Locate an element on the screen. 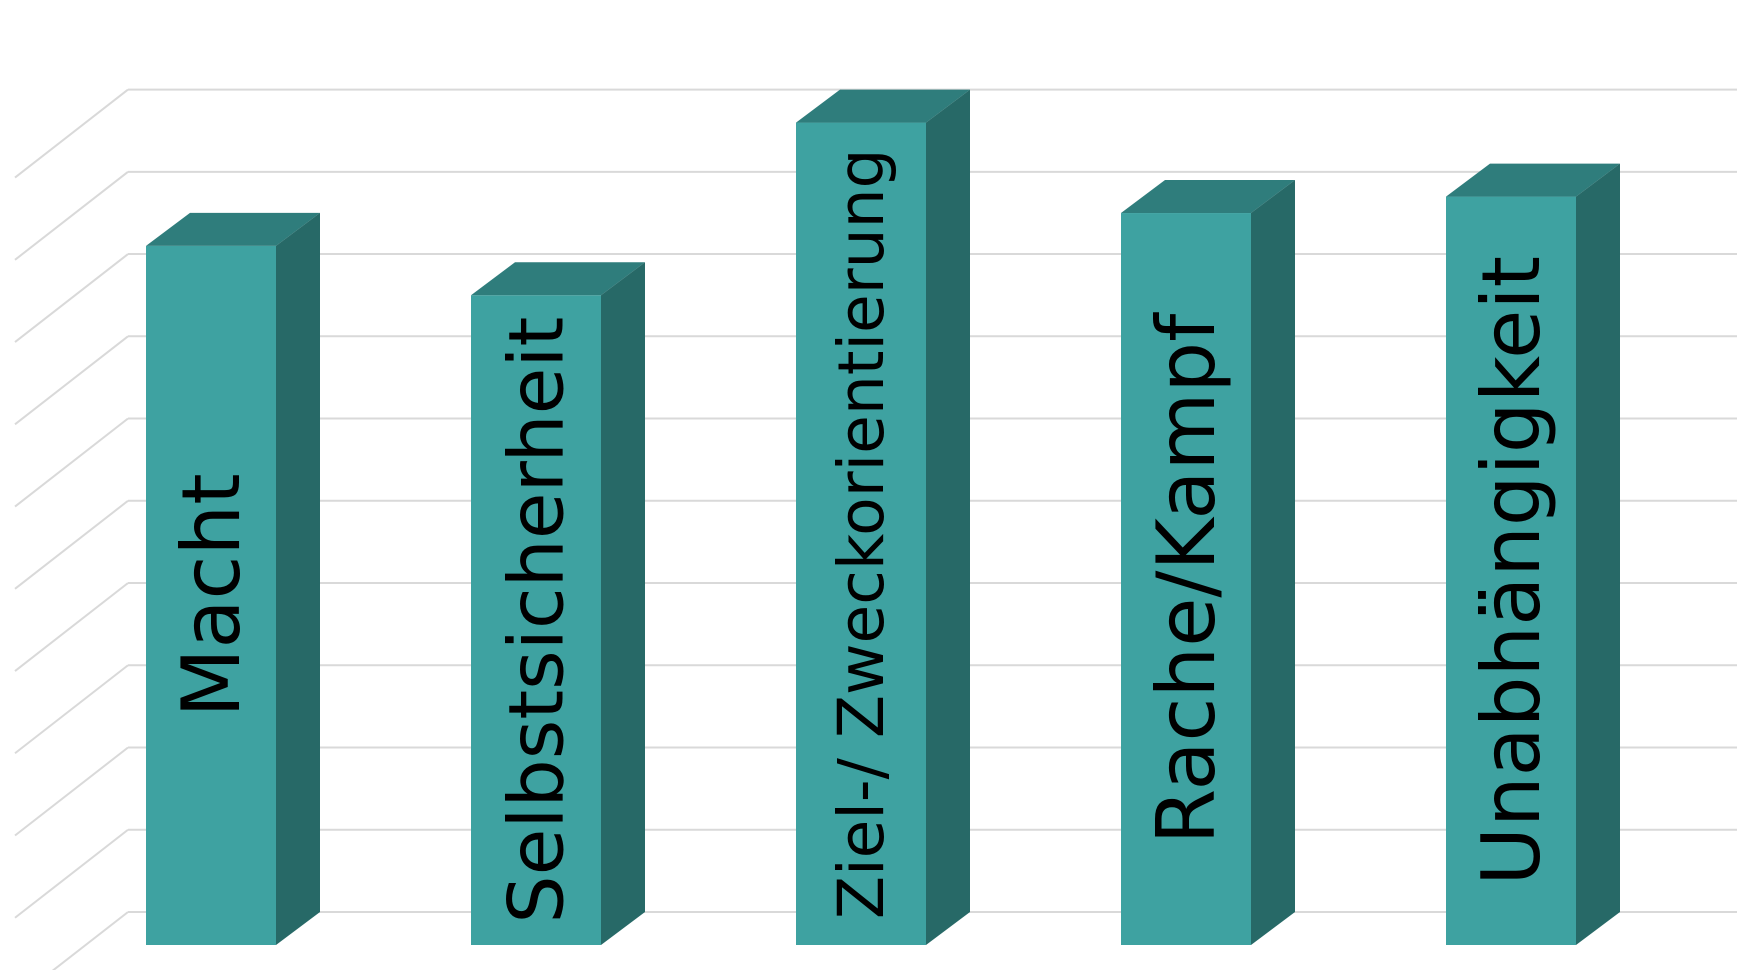  bar: Macht is located at coordinates (233, 579).